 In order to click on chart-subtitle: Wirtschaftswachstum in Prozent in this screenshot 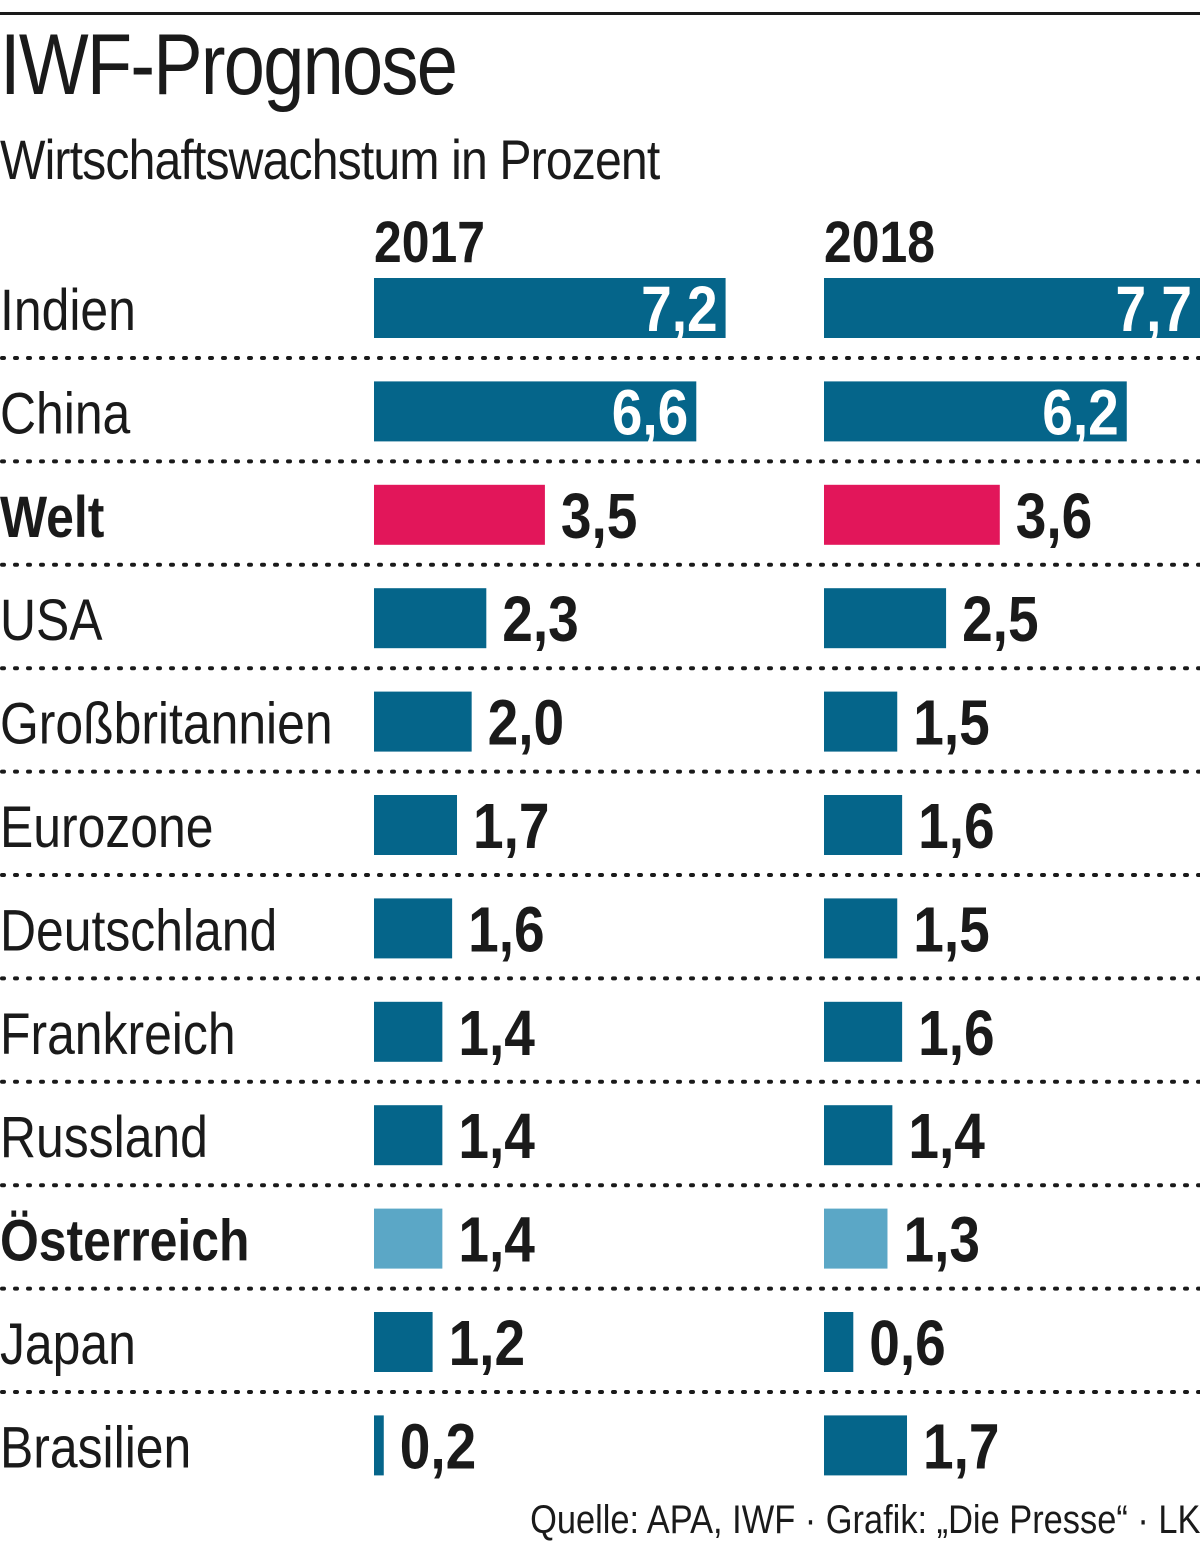, I will do `click(330, 159)`.